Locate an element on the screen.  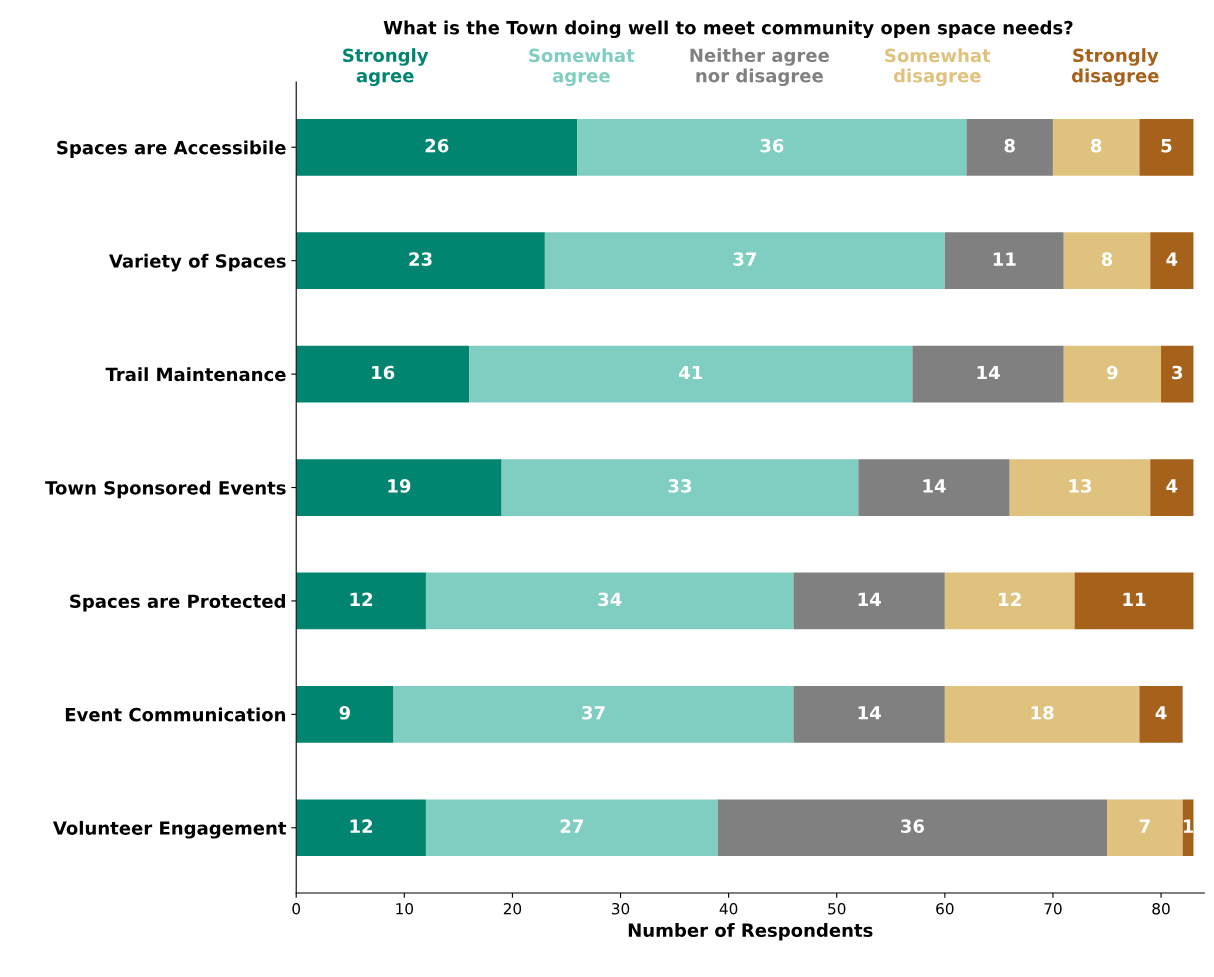
data-label: 34 is located at coordinates (610, 599).